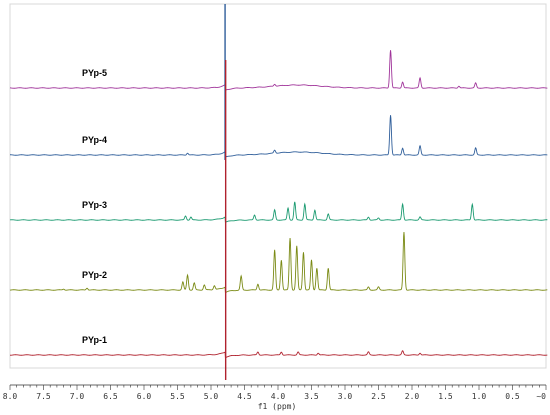 Image resolution: width=550 pixels, height=415 pixels. Describe the element at coordinates (479, 396) in the screenshot. I see `x-tick-label: 1.0` at that location.